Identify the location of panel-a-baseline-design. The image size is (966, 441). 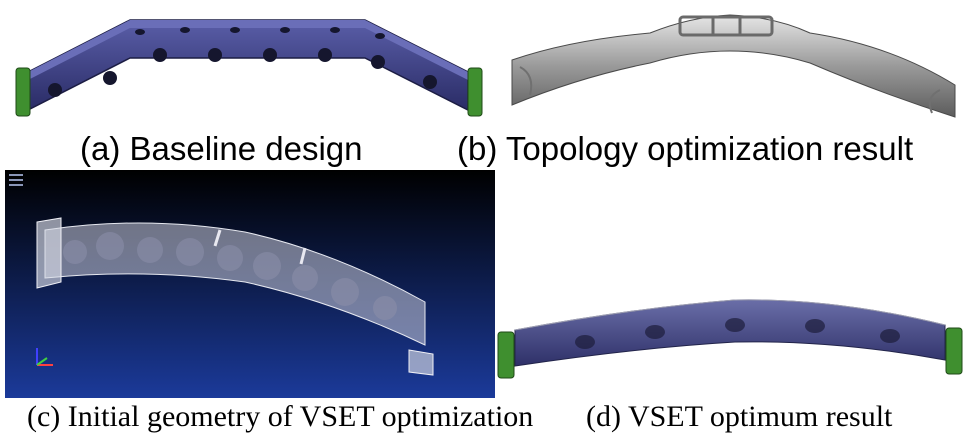
(250, 67).